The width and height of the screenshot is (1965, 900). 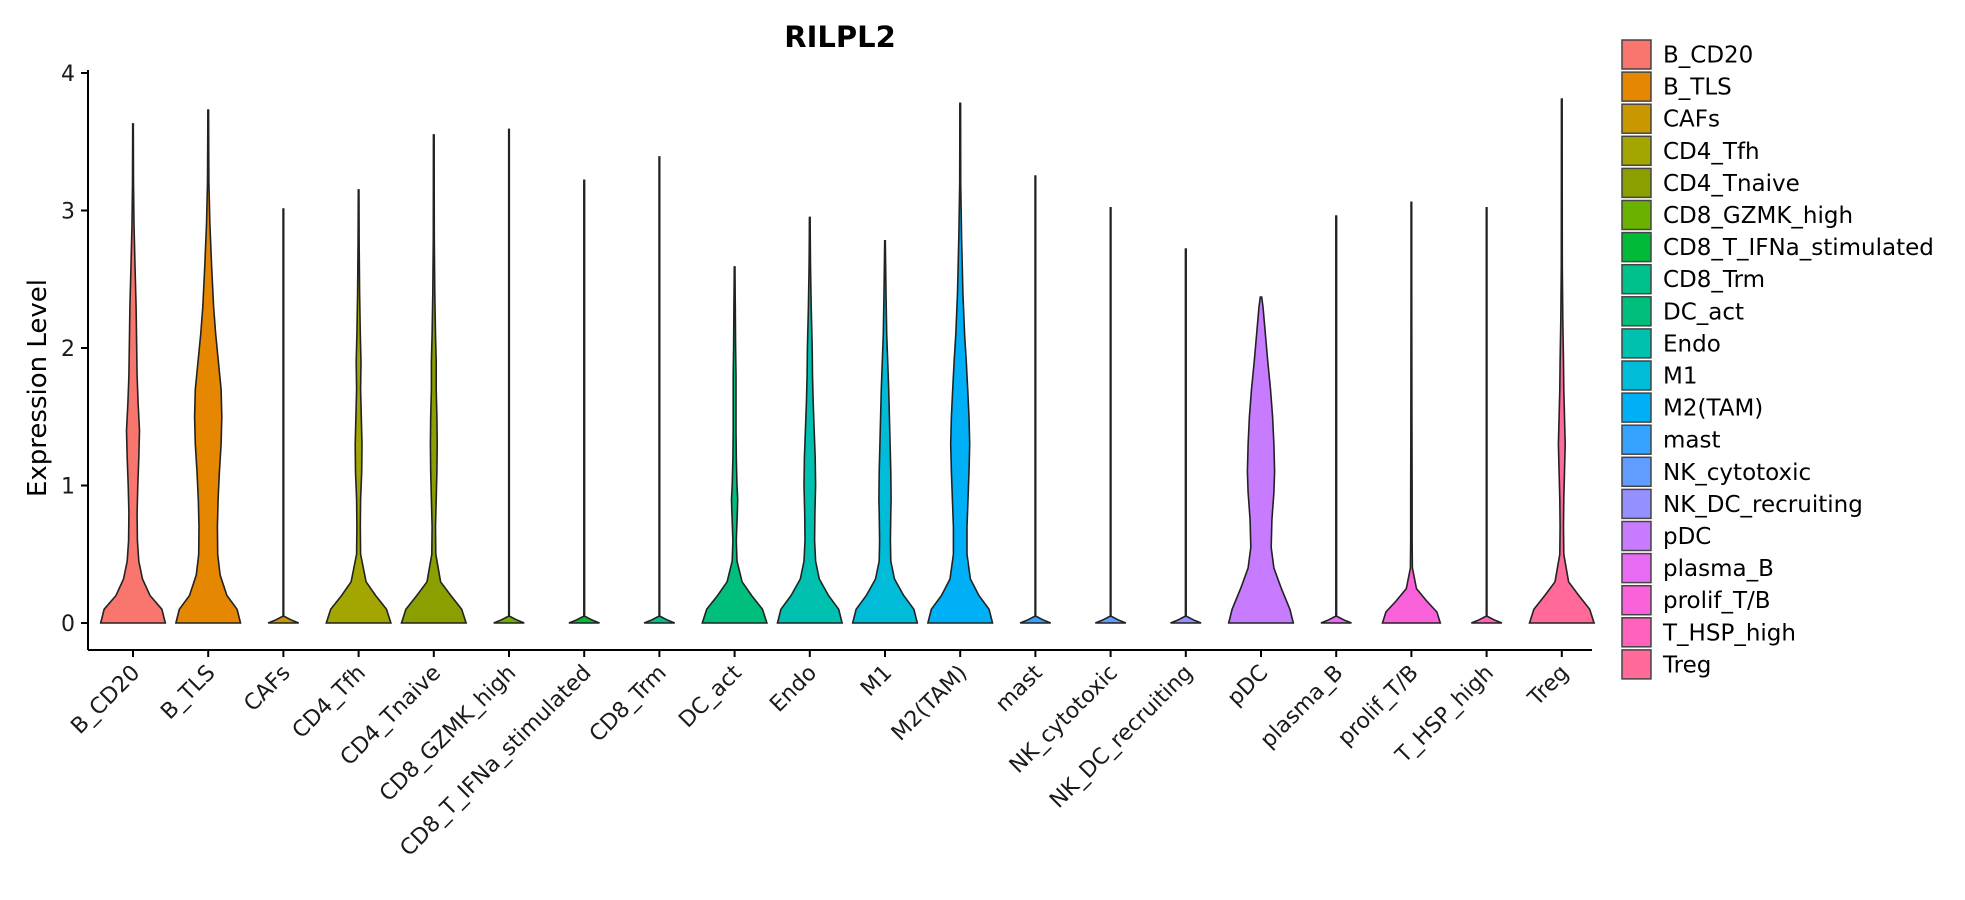 I want to click on legend-label-nk-cytotoxic: NK_cytotoxic, so click(x=1737, y=473).